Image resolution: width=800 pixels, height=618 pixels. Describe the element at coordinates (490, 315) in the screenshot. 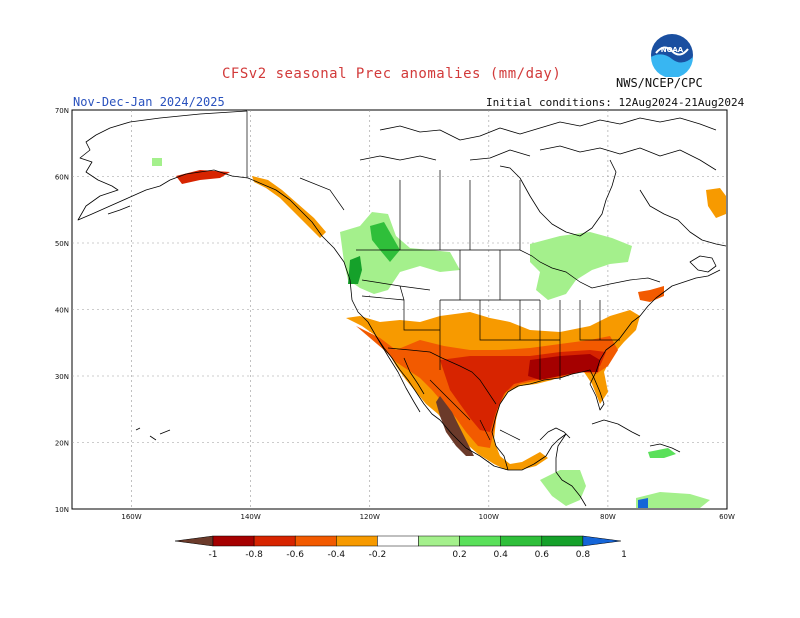

I see `us-state-lines` at that location.